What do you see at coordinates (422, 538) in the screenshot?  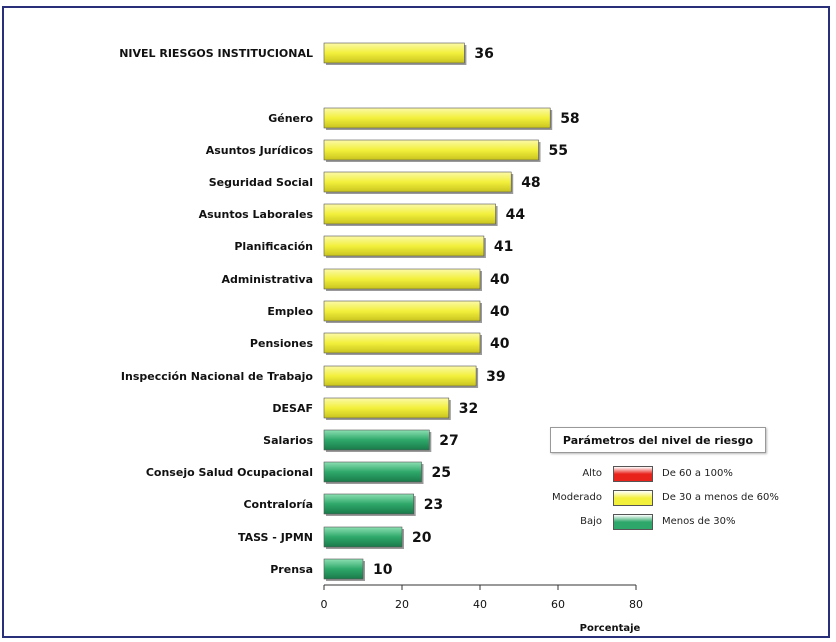 I see `bar-value-label: 20` at bounding box center [422, 538].